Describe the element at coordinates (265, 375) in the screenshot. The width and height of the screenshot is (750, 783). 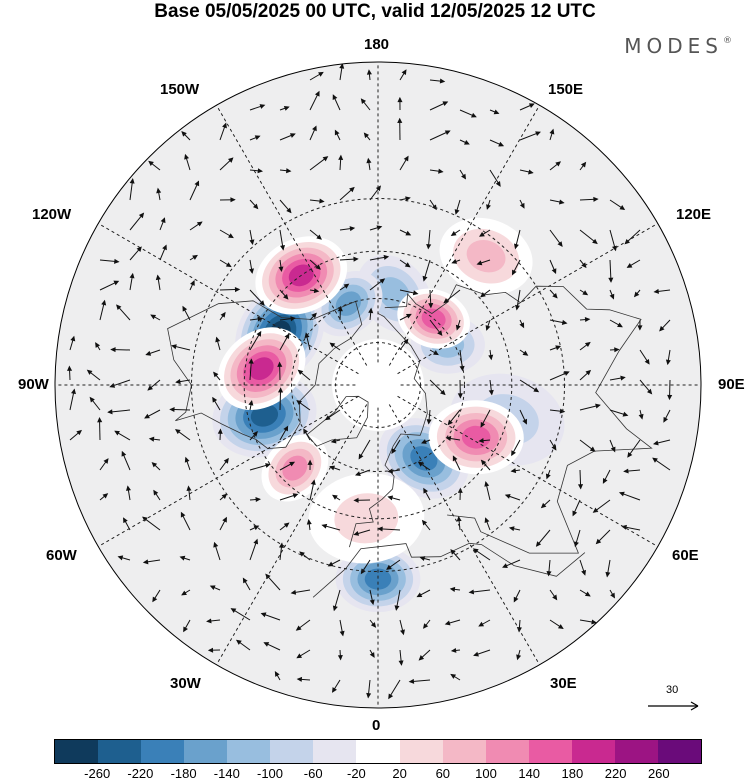
I see `coastline` at that location.